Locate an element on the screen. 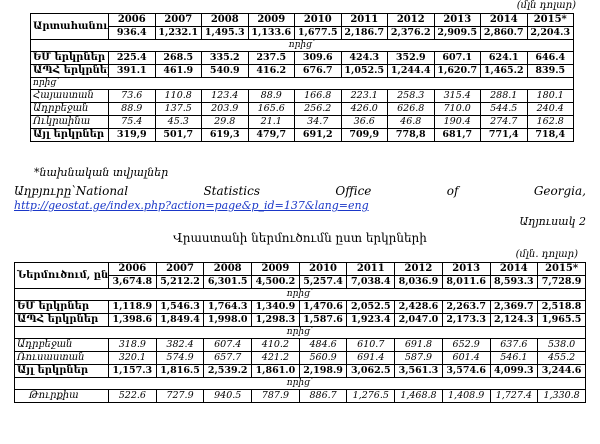 The width and height of the screenshot is (600, 444). table-cell: 123.4 is located at coordinates (225, 96).